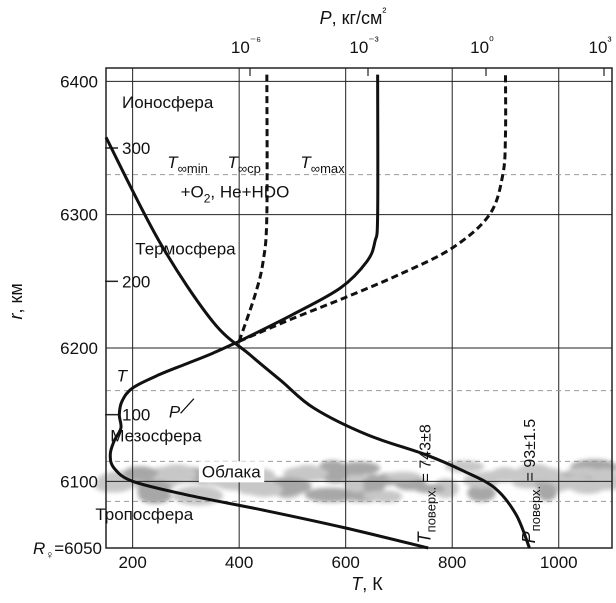 Image resolution: width=616 pixels, height=603 pixels. Describe the element at coordinates (187, 406) in the screenshot. I see `p-leader-line` at that location.